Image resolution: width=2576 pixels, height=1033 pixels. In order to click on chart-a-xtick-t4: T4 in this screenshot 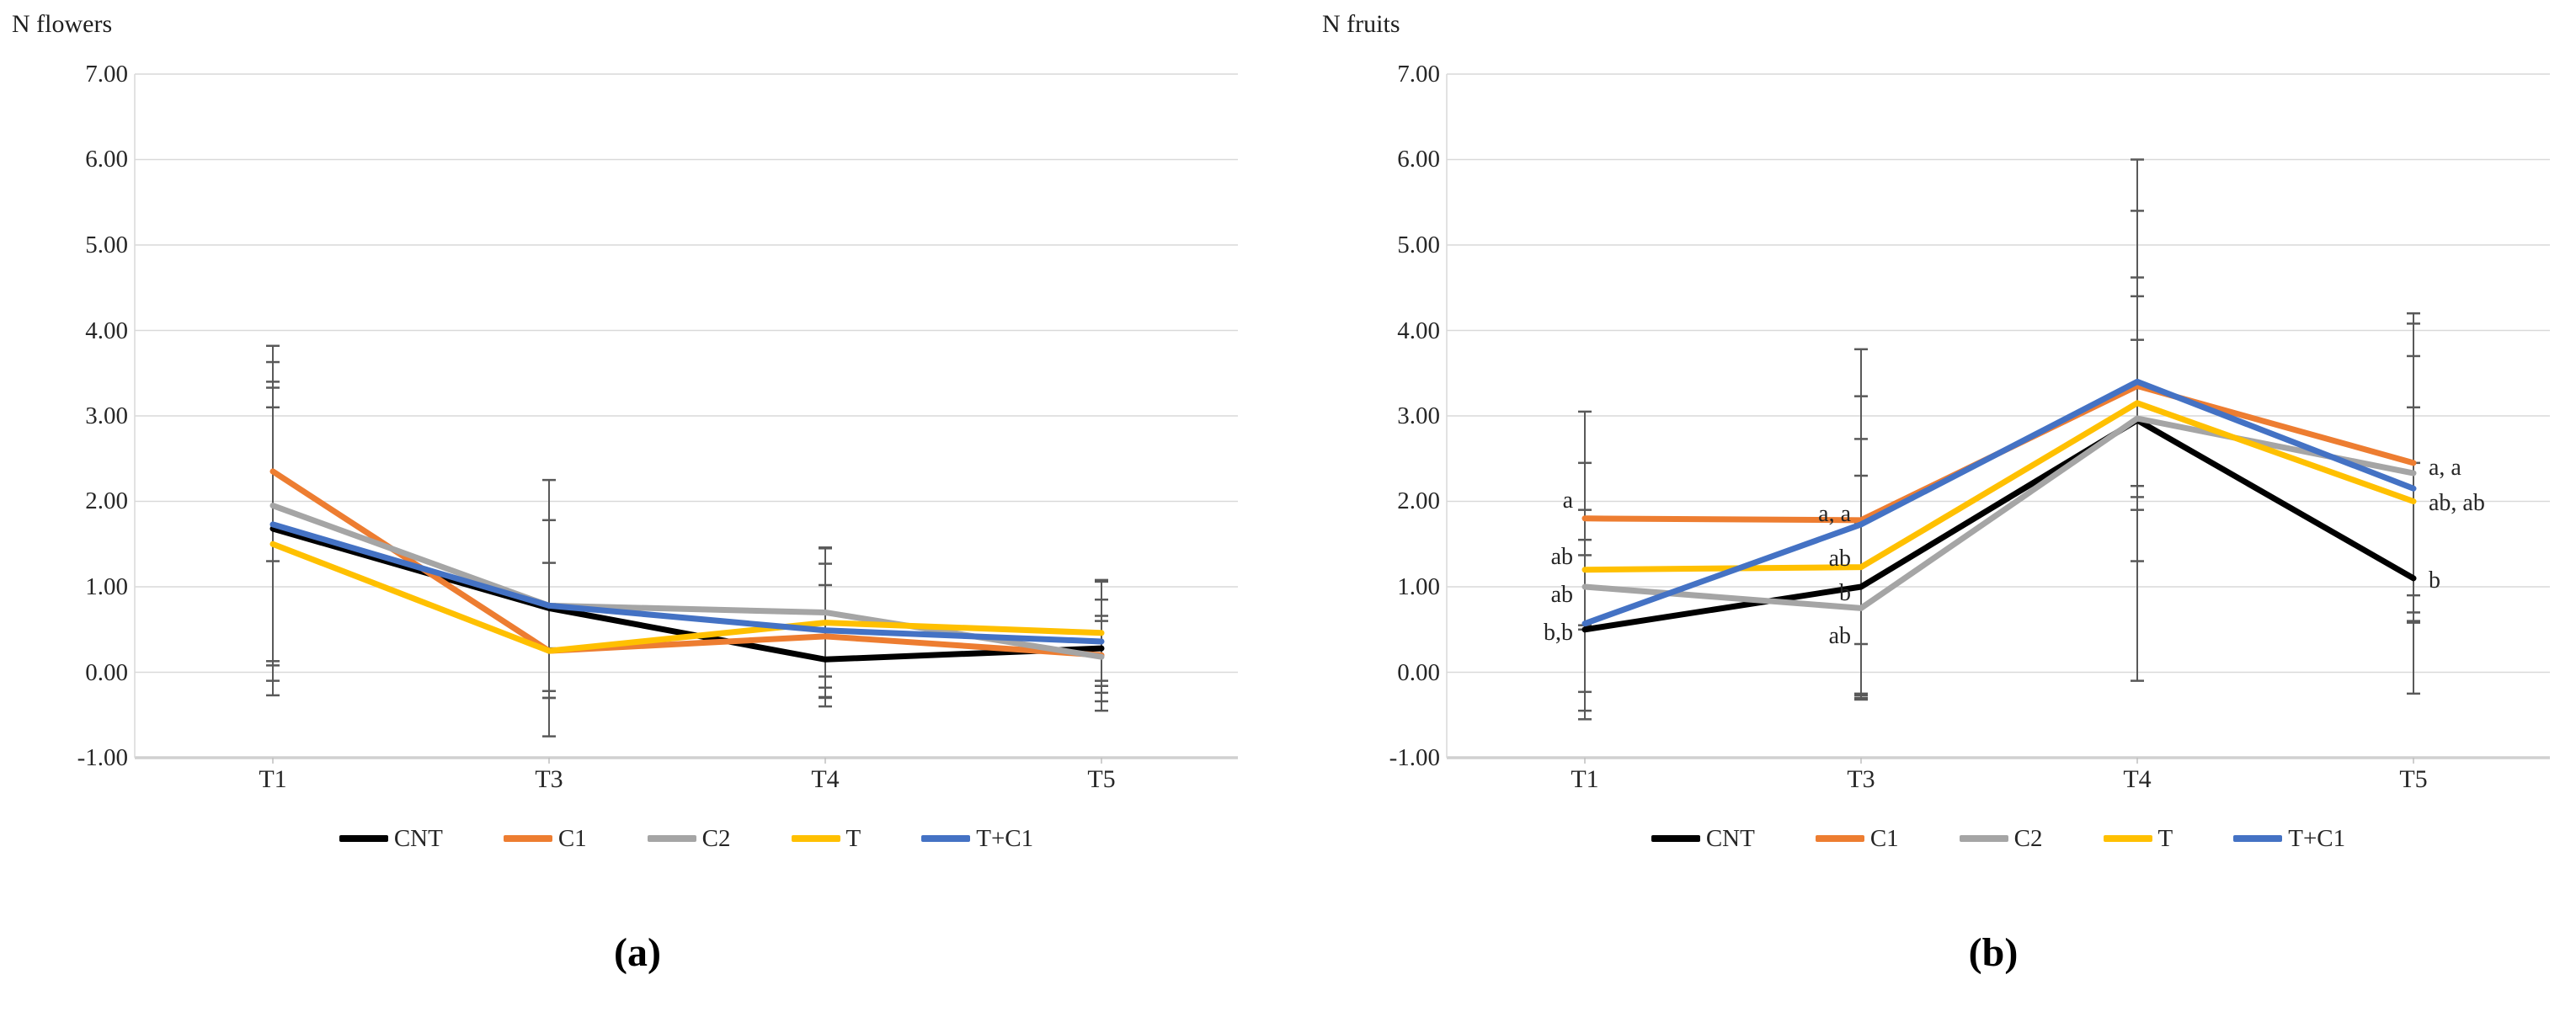, I will do `click(825, 779)`.